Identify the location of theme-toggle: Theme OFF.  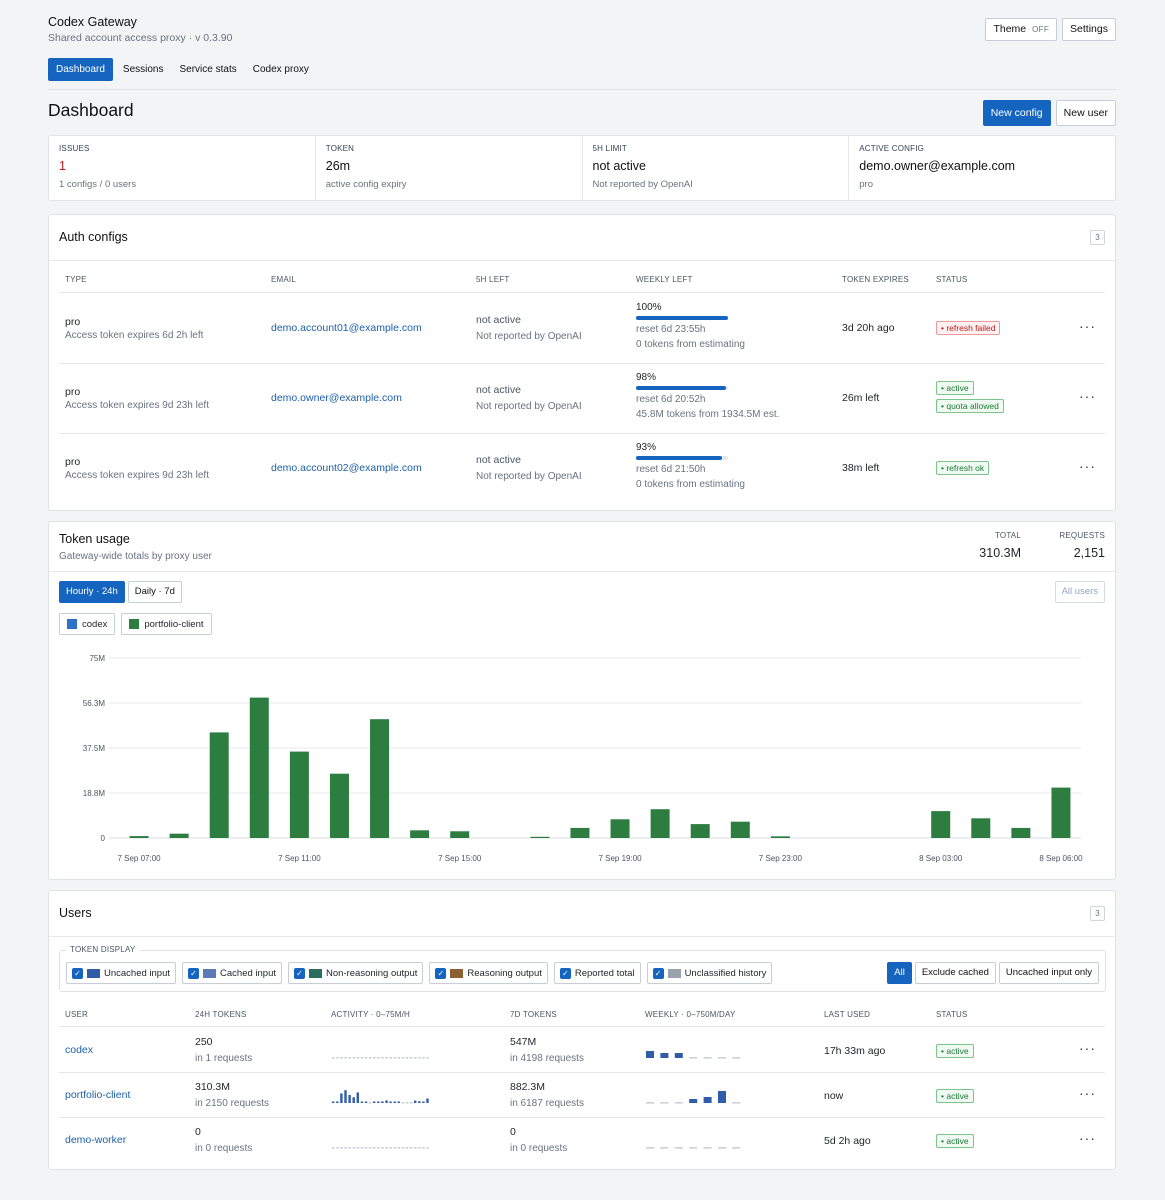
(1021, 29).